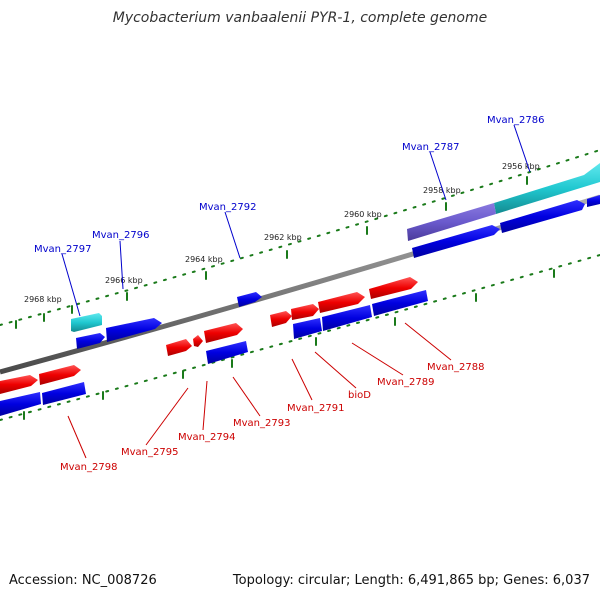 The width and height of the screenshot is (600, 600). I want to click on gene-label: Mvan_2792, so click(227, 207).